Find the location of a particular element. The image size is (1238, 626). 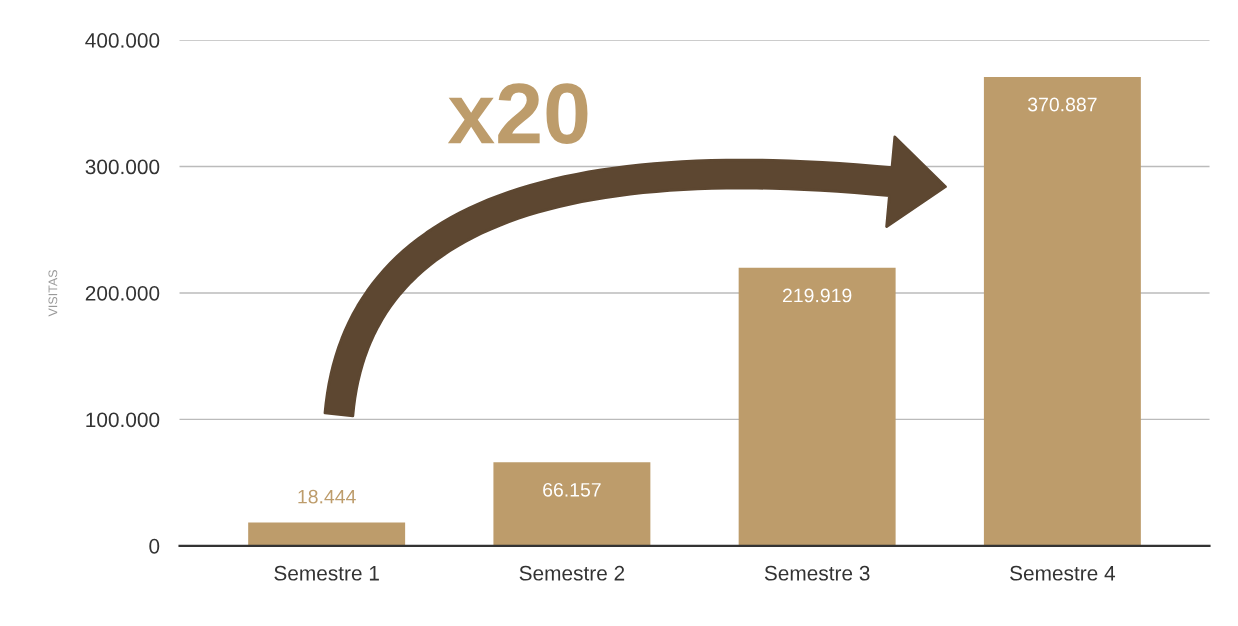

x-tick-label: Semestre 2 is located at coordinates (572, 573).